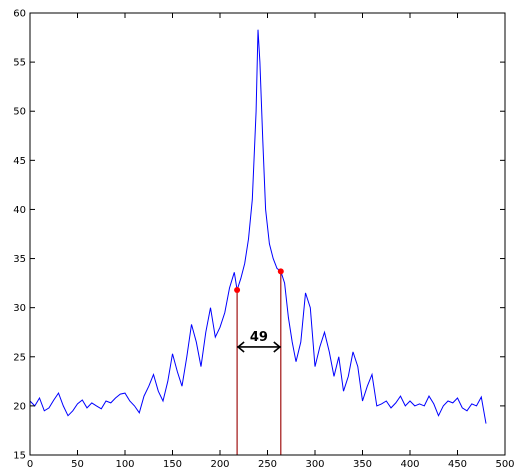 The image size is (514, 475). What do you see at coordinates (240, 347) in the screenshot?
I see `width-arrow-left-head` at bounding box center [240, 347].